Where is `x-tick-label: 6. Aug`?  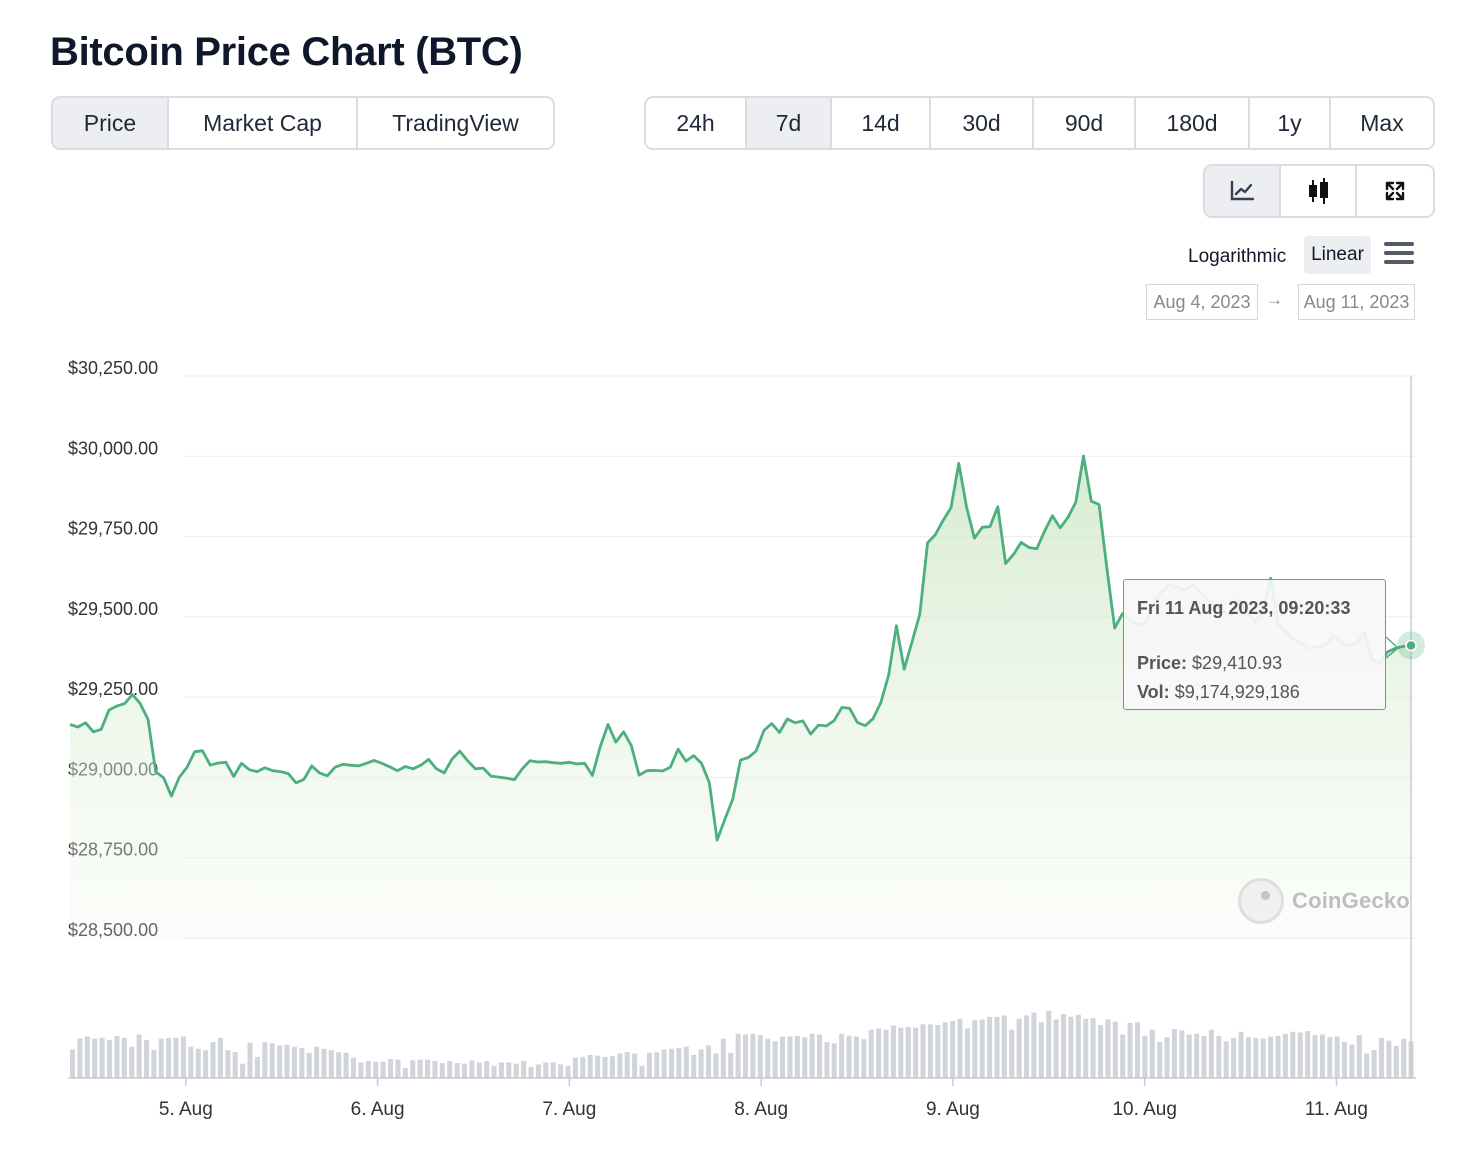
x-tick-label: 6. Aug is located at coordinates (378, 1109).